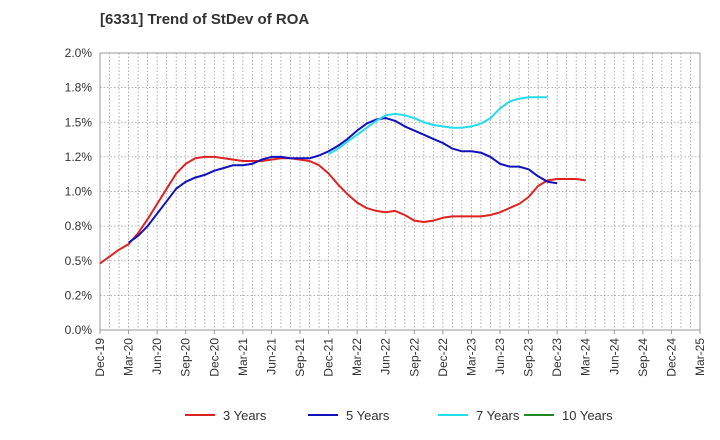 The width and height of the screenshot is (720, 440). What do you see at coordinates (671, 357) in the screenshot?
I see `x-tick-label: Dec-24` at bounding box center [671, 357].